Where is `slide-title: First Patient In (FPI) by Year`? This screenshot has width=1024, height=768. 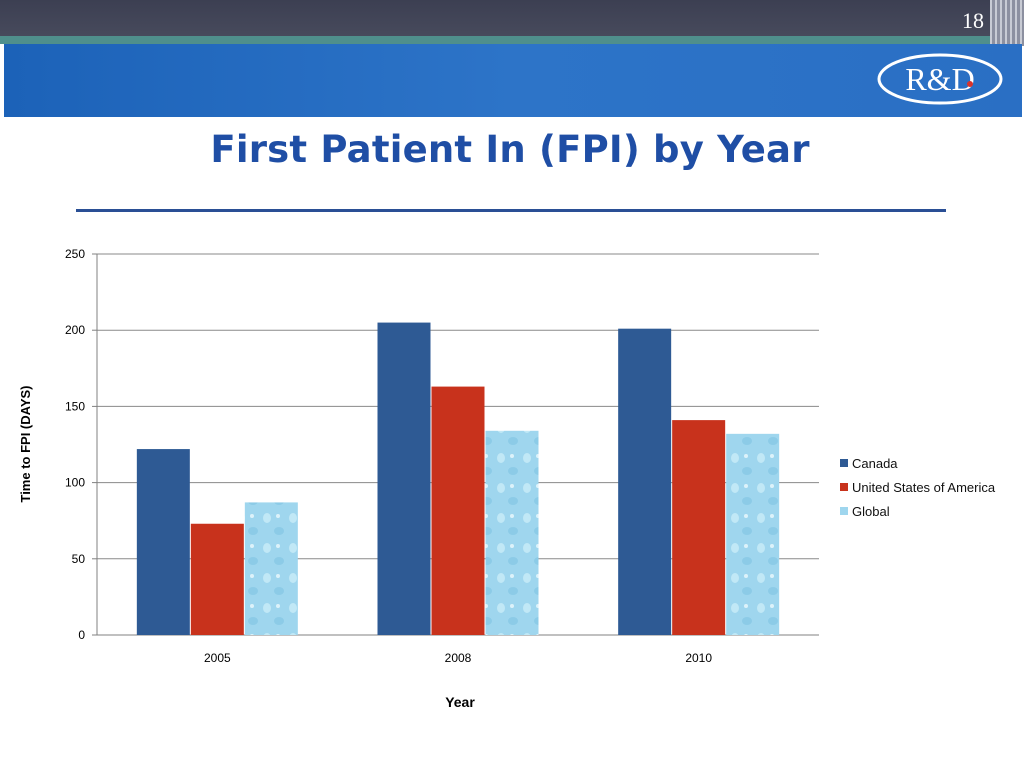
slide-title: First Patient In (FPI) by Year is located at coordinates (510, 149).